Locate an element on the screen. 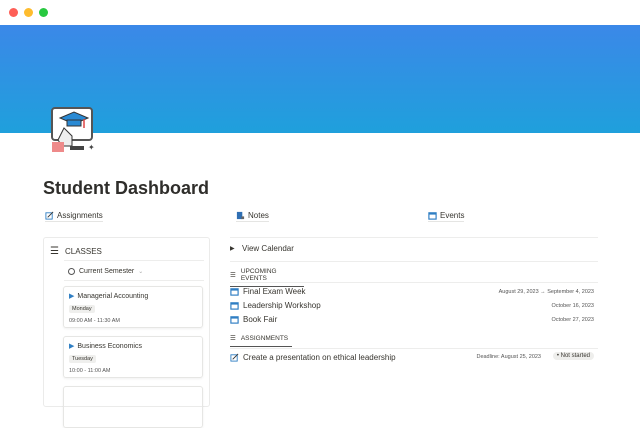 This screenshot has width=640, height=428. day-tag: Tuesday is located at coordinates (82, 359).